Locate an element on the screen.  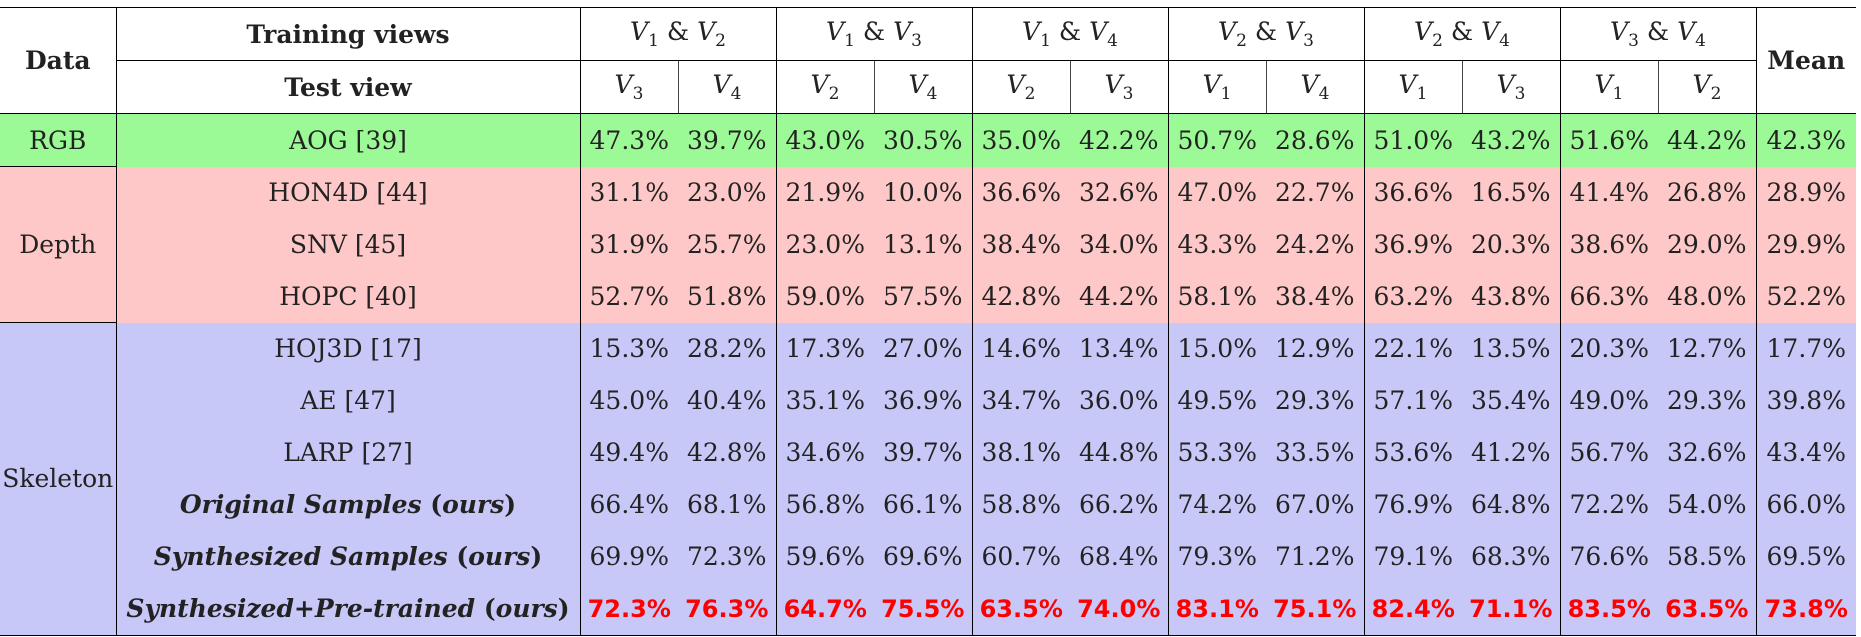
value-cell: 39.7% is located at coordinates (727, 140).